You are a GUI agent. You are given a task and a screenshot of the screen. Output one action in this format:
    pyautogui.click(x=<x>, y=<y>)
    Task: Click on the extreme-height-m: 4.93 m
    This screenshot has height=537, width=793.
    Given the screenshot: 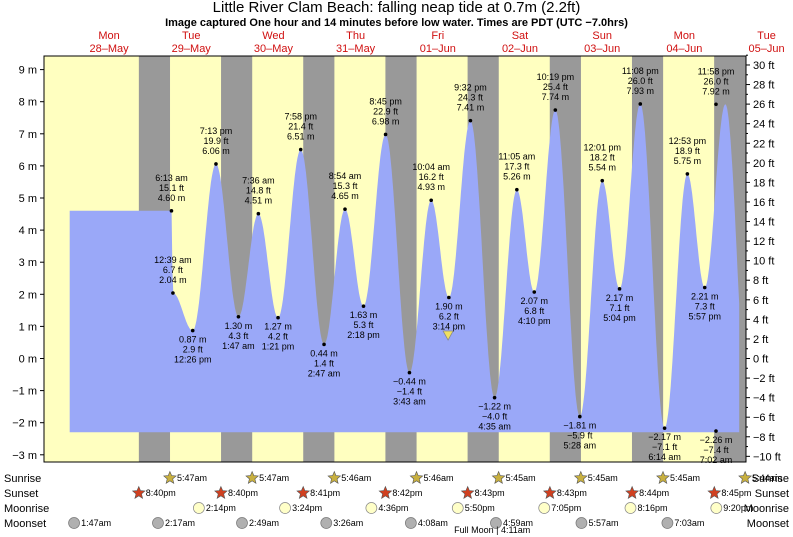 What is the action you would take?
    pyautogui.click(x=431, y=187)
    